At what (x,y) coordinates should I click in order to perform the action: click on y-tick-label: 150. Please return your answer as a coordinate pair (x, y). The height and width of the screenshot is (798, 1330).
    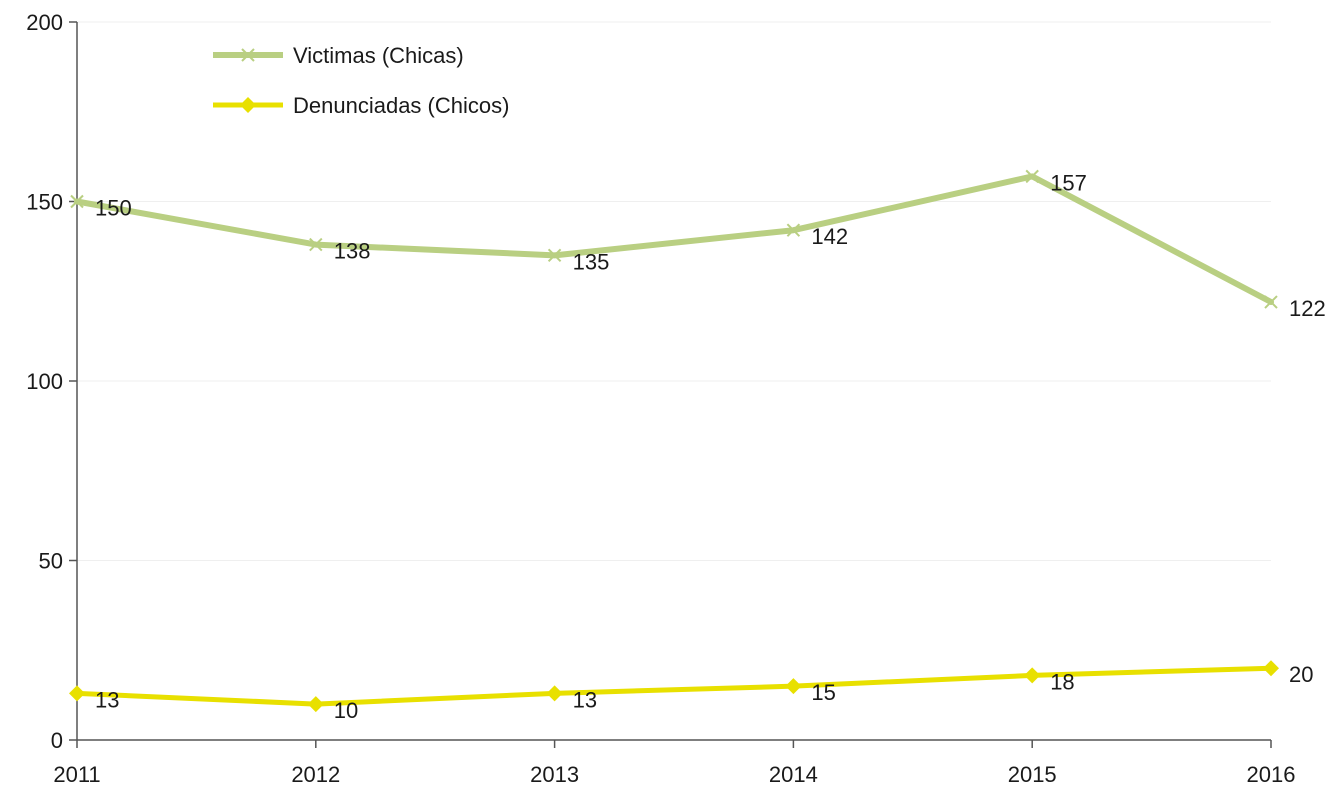
    Looking at the image, I should click on (44, 202).